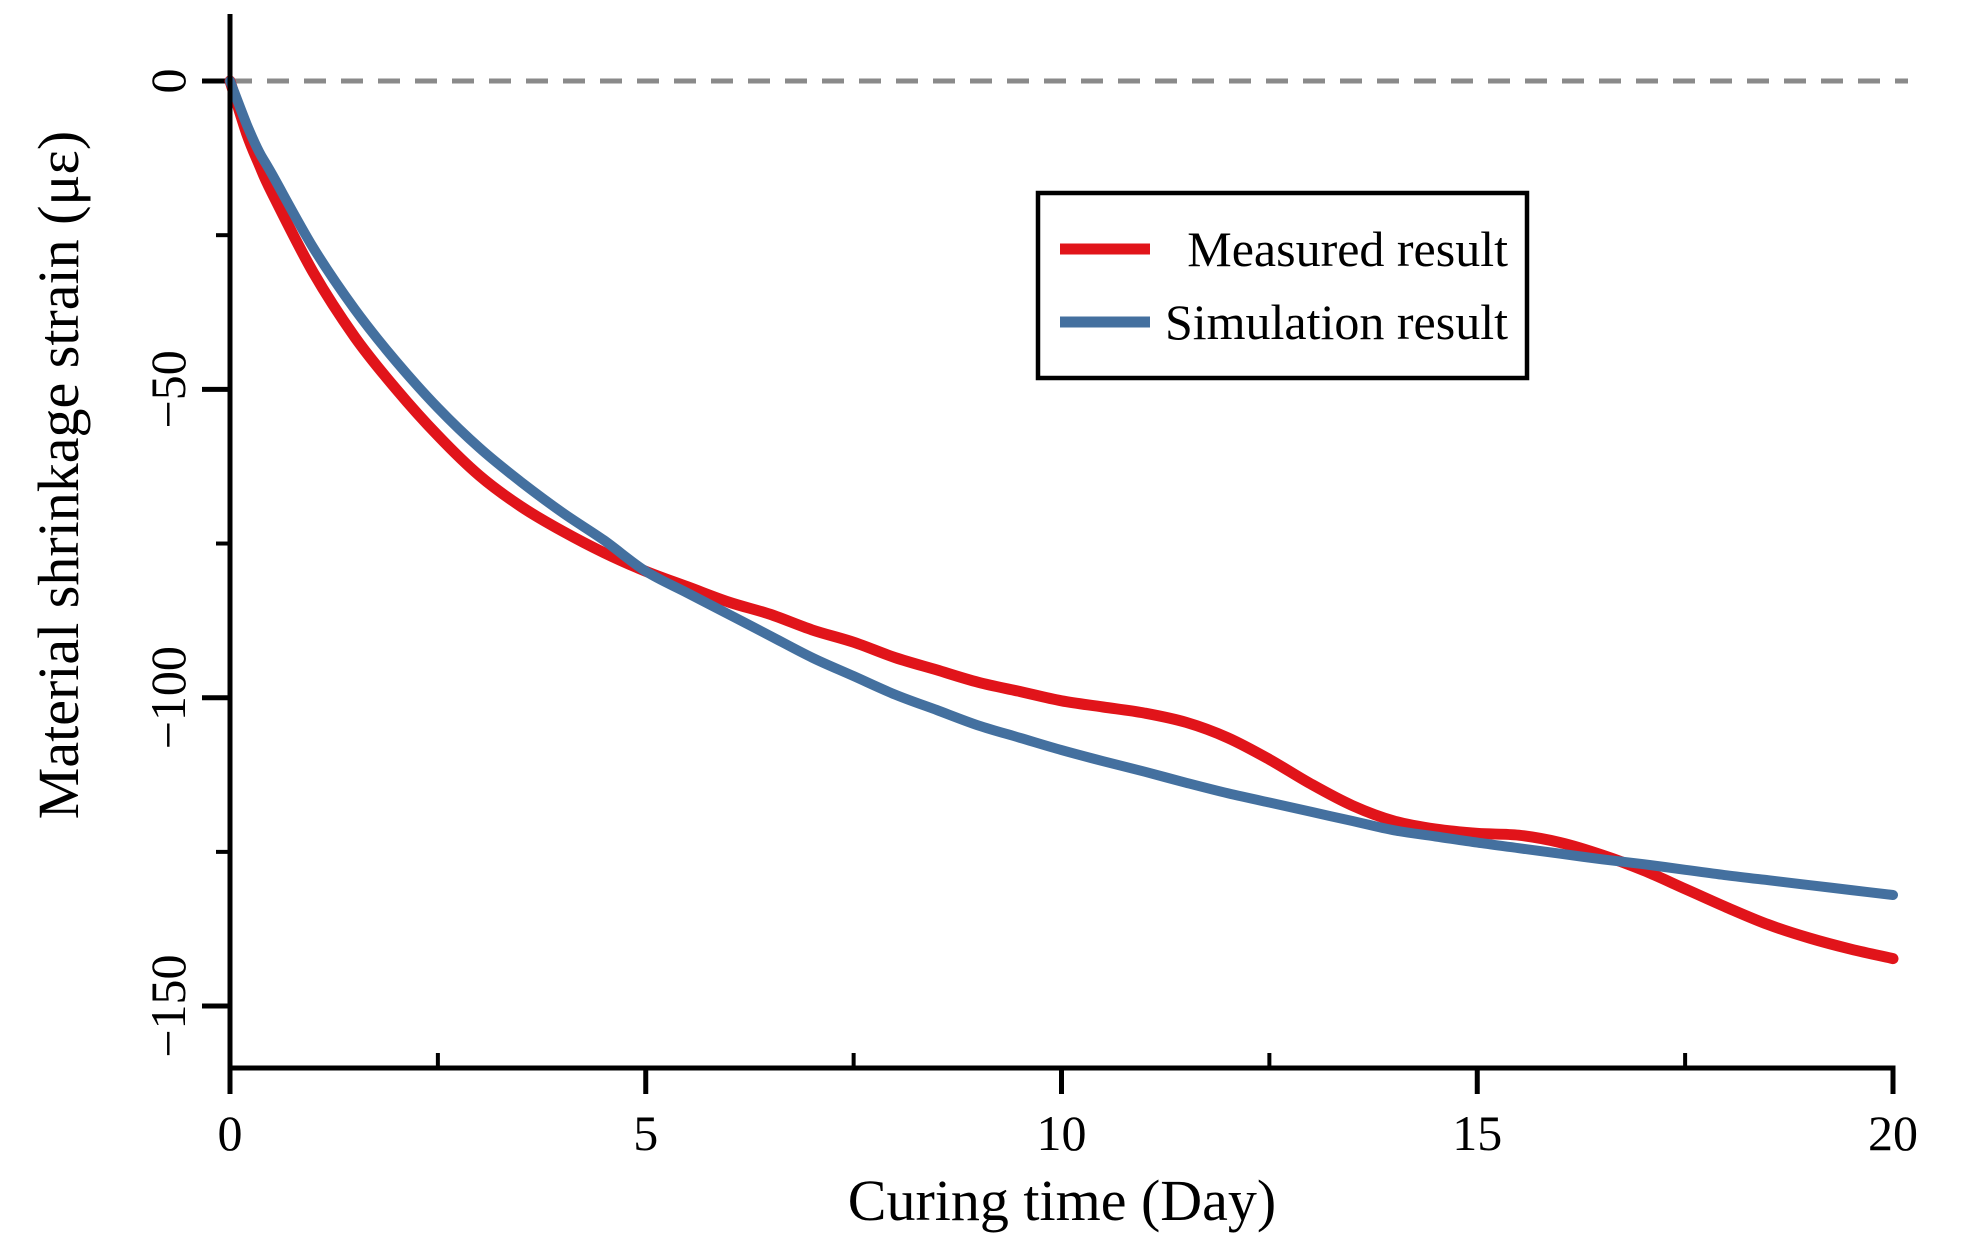  I want to click on y-tick-label: −150, so click(168, 1005).